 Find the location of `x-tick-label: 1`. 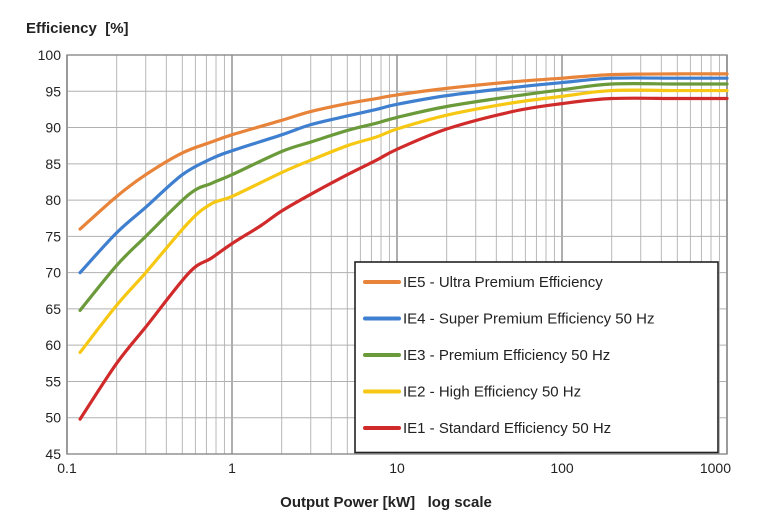

x-tick-label: 1 is located at coordinates (232, 468).